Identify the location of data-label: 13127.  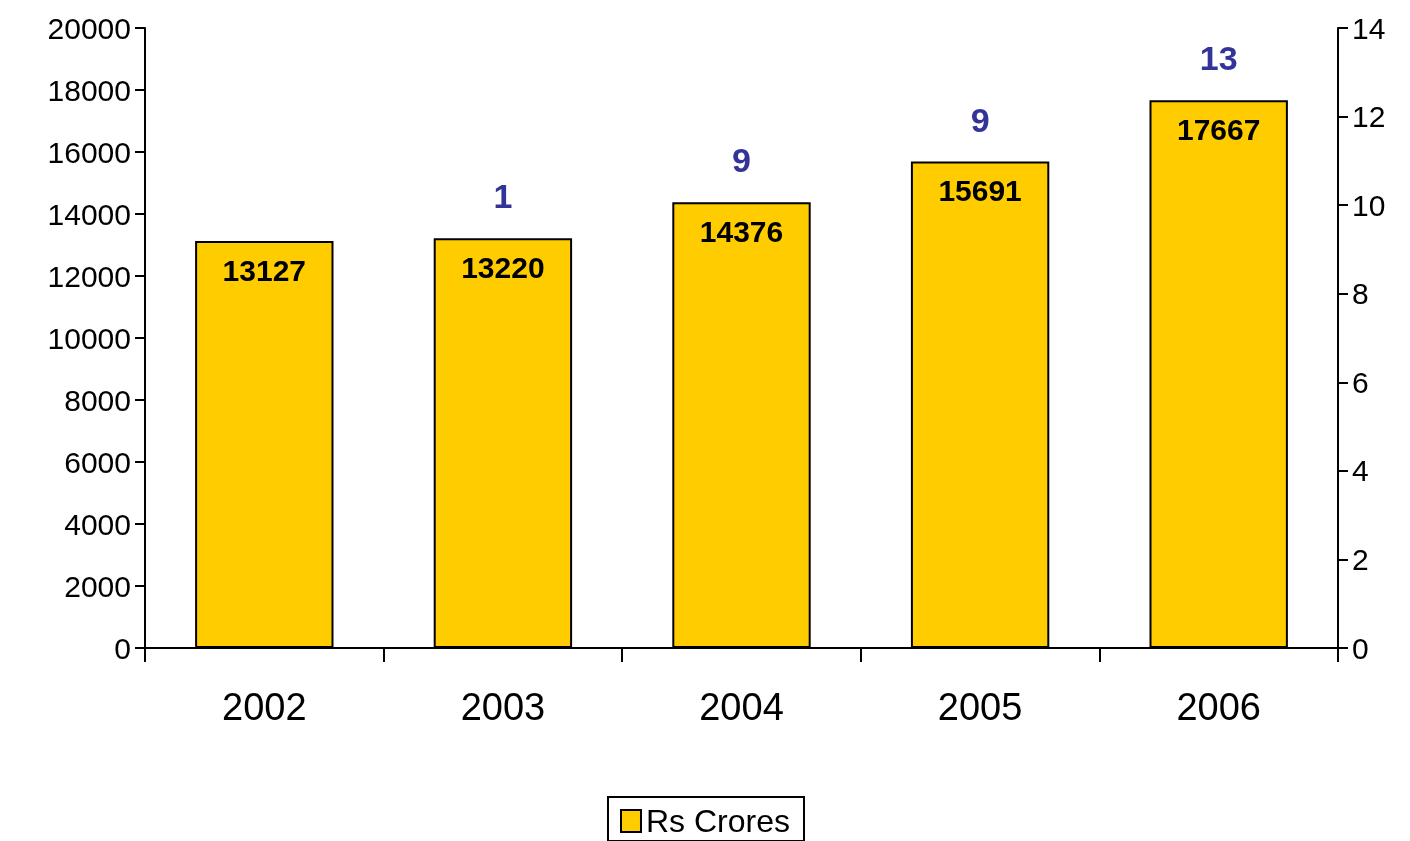
(264, 270).